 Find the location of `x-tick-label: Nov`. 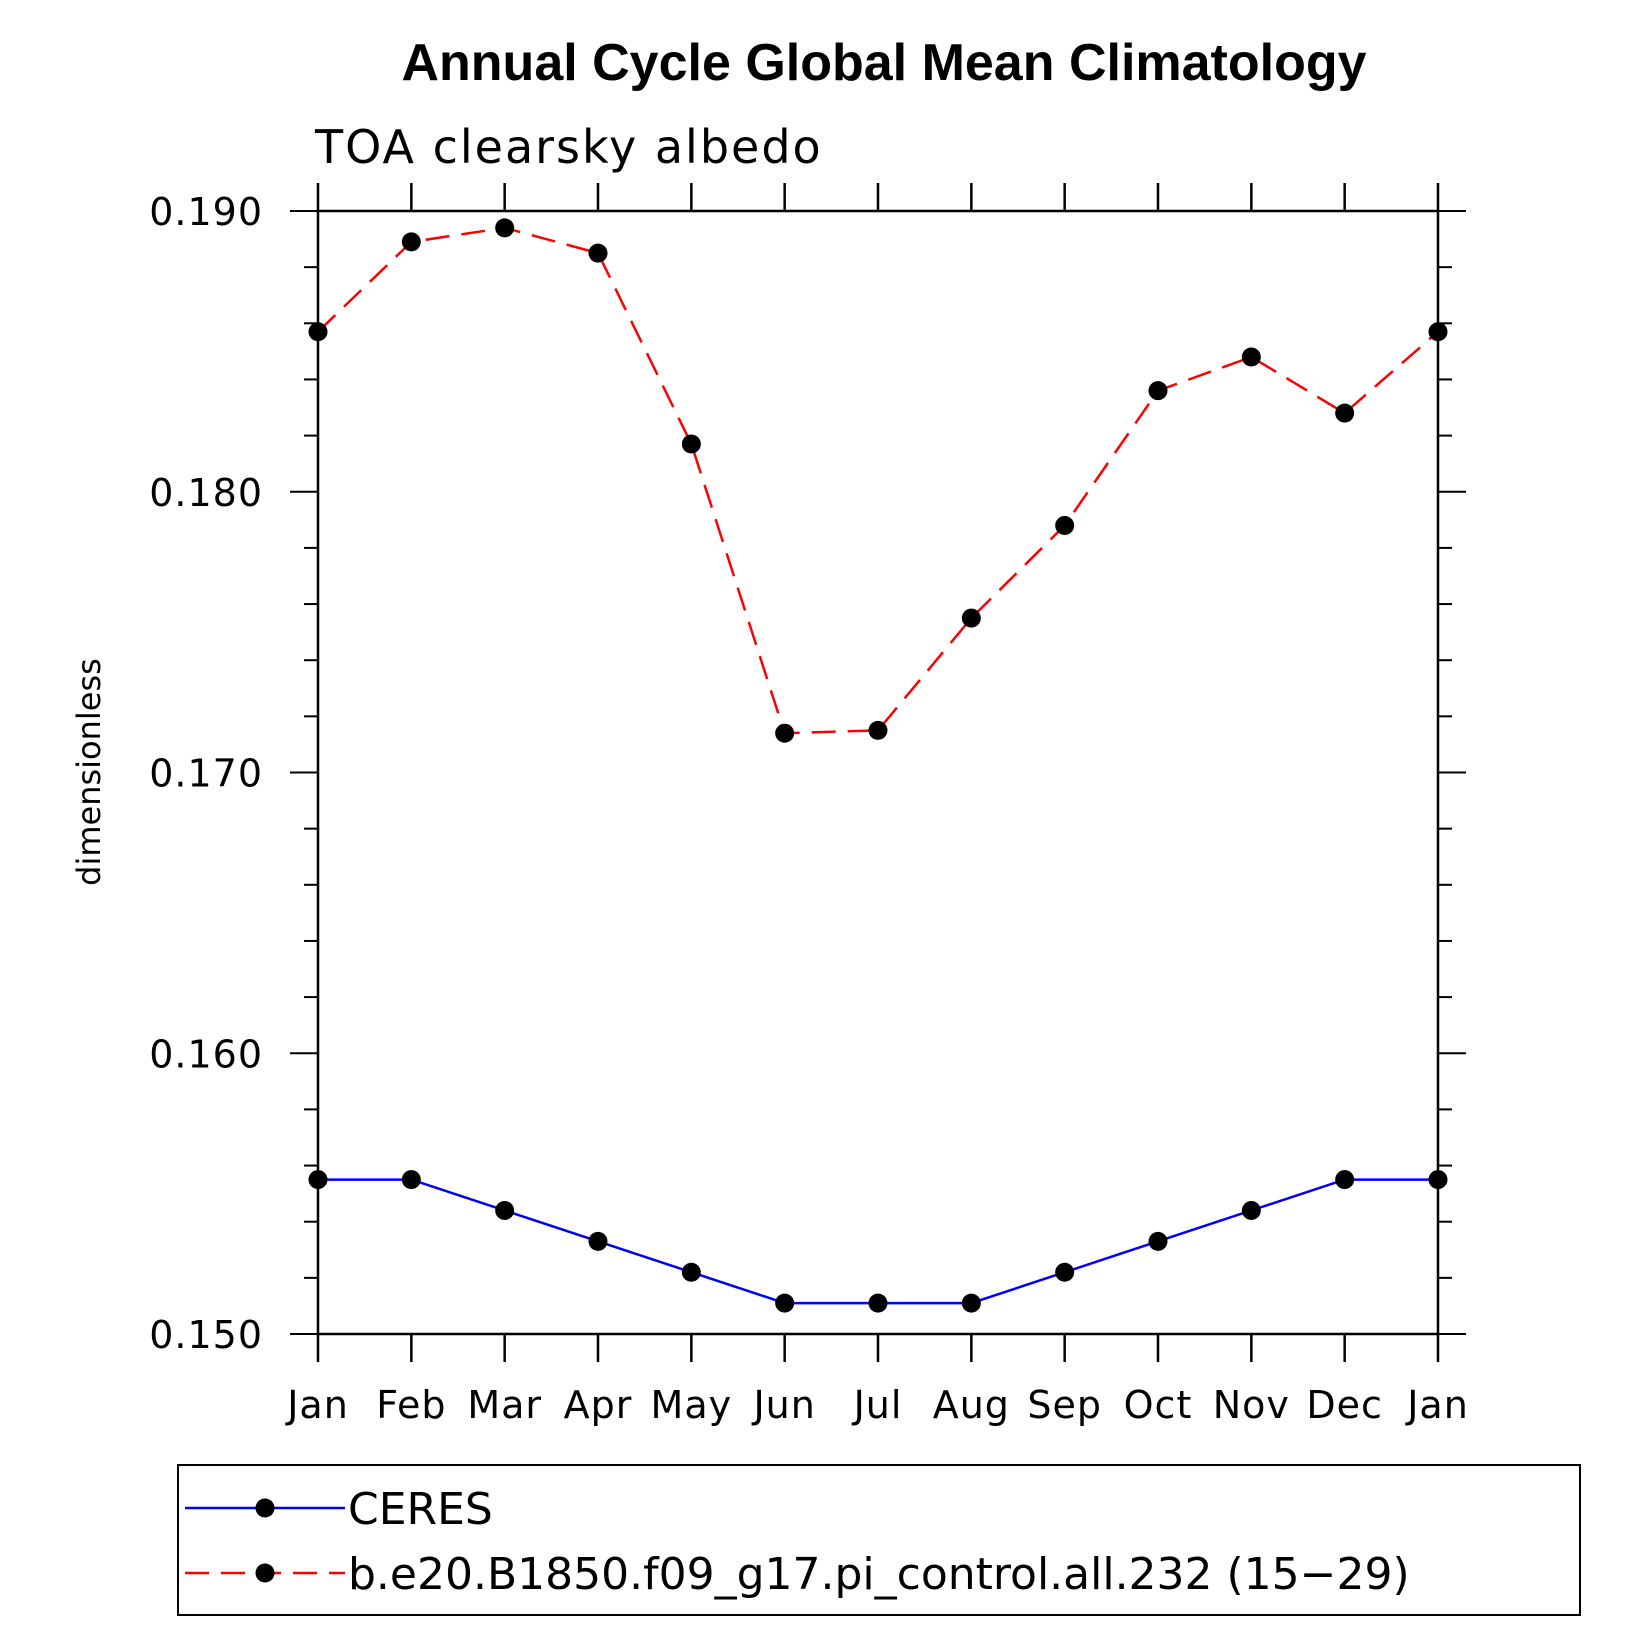

x-tick-label: Nov is located at coordinates (1251, 1405).